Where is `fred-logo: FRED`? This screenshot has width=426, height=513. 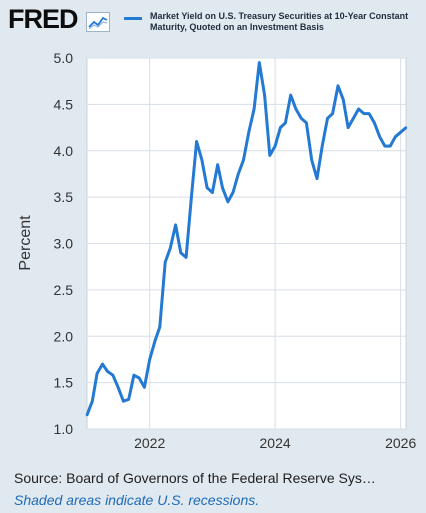 fred-logo: FRED is located at coordinates (43, 19).